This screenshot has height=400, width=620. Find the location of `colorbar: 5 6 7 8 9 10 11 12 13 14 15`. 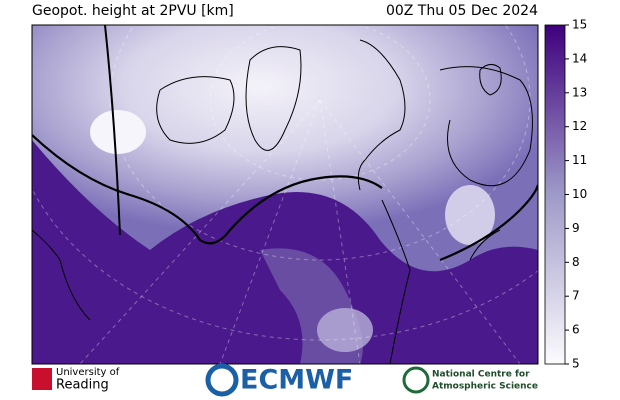

colorbar: 5 6 7 8 9 10 11 12 13 14 15 is located at coordinates (565, 194).